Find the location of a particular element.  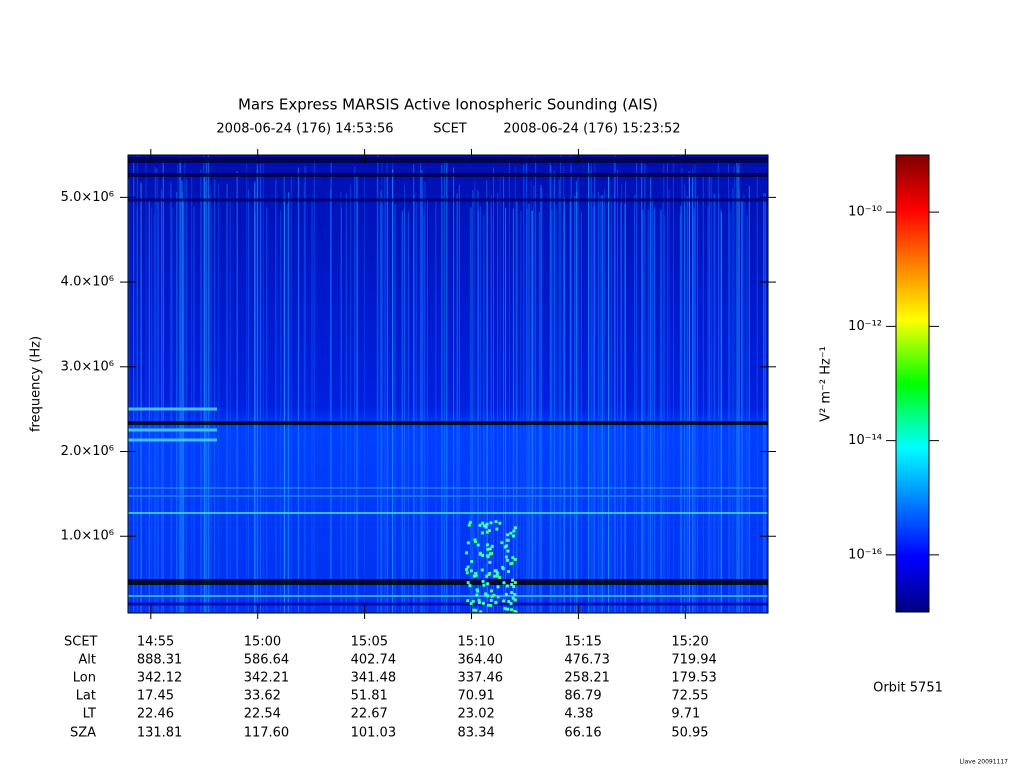

ephemeris-value: 402.74 is located at coordinates (374, 660).